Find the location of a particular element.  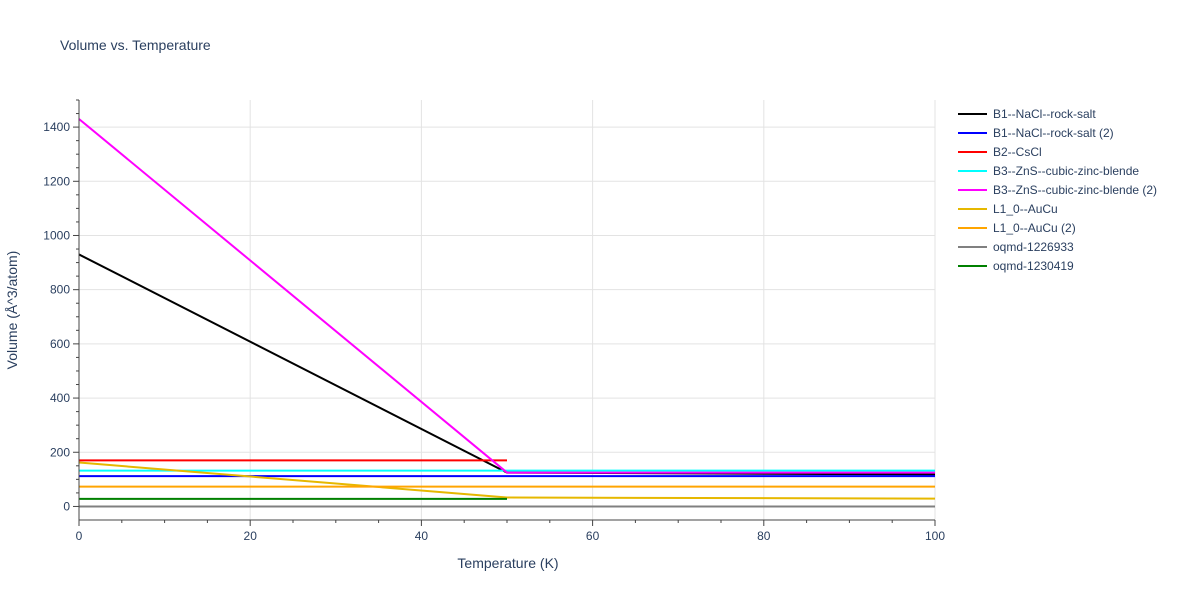

x-tick-label: 40 is located at coordinates (422, 536).